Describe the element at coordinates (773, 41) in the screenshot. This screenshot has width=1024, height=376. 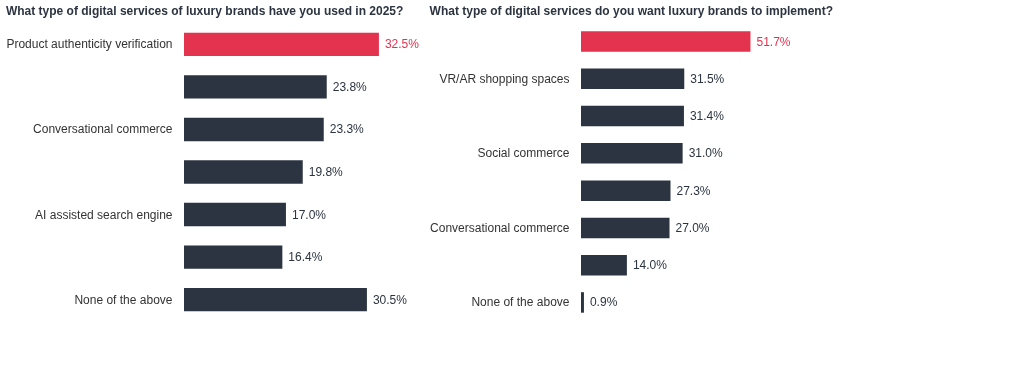
I see `data-label: 51.7%` at that location.